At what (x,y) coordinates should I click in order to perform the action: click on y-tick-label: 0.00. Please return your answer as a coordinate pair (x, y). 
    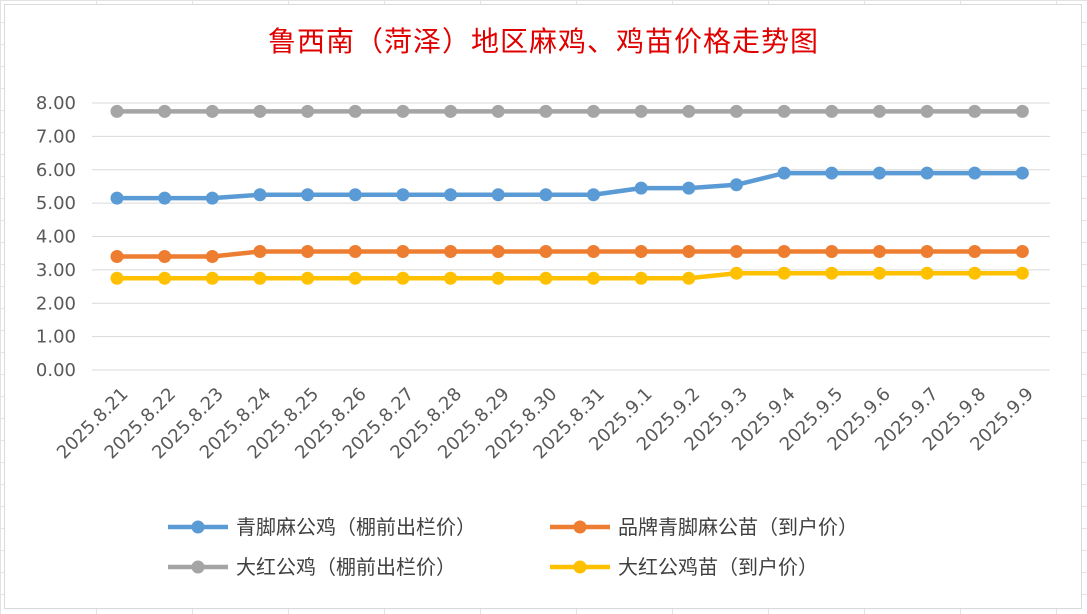
    Looking at the image, I should click on (56, 370).